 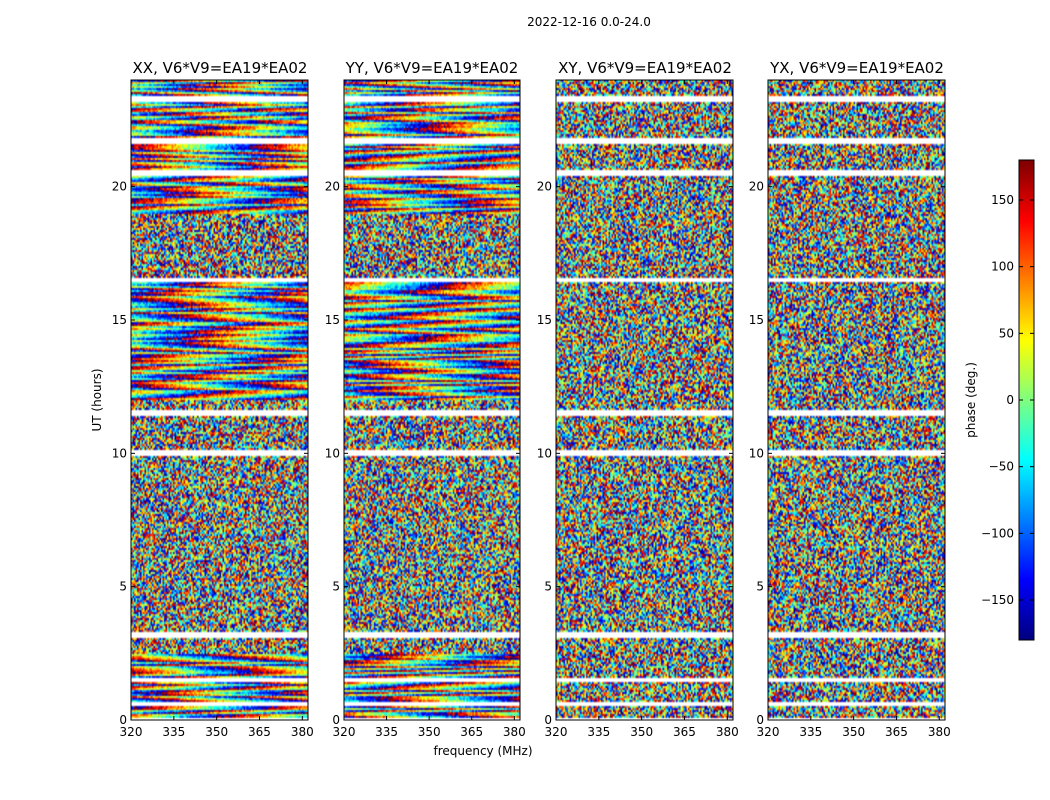 I want to click on y-axis-label: UT (hours), so click(x=97, y=399).